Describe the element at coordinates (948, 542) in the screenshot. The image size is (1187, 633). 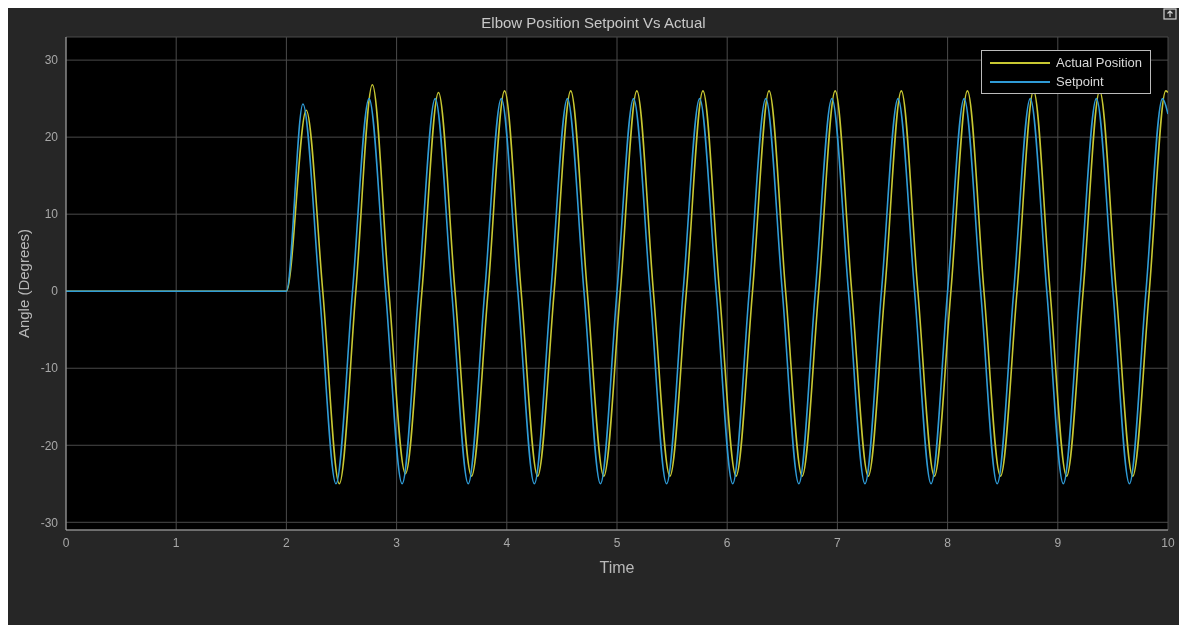
I see `x-tick-label: 8` at that location.